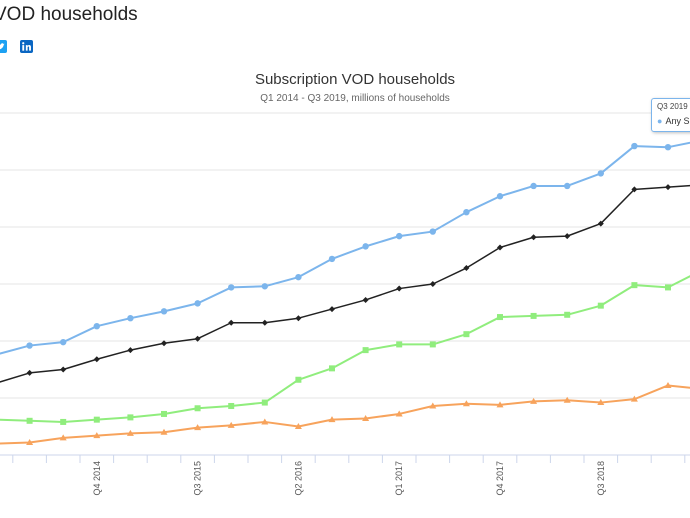 The width and height of the screenshot is (690, 518). Describe the element at coordinates (500, 478) in the screenshot. I see `x-tick-label: Q4 2017` at that location.